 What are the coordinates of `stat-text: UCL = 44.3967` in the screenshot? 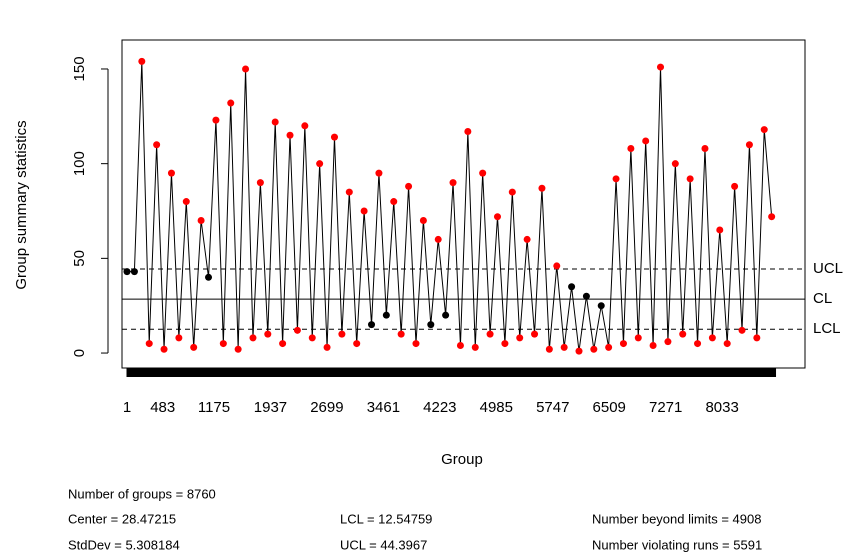 It's located at (383, 544).